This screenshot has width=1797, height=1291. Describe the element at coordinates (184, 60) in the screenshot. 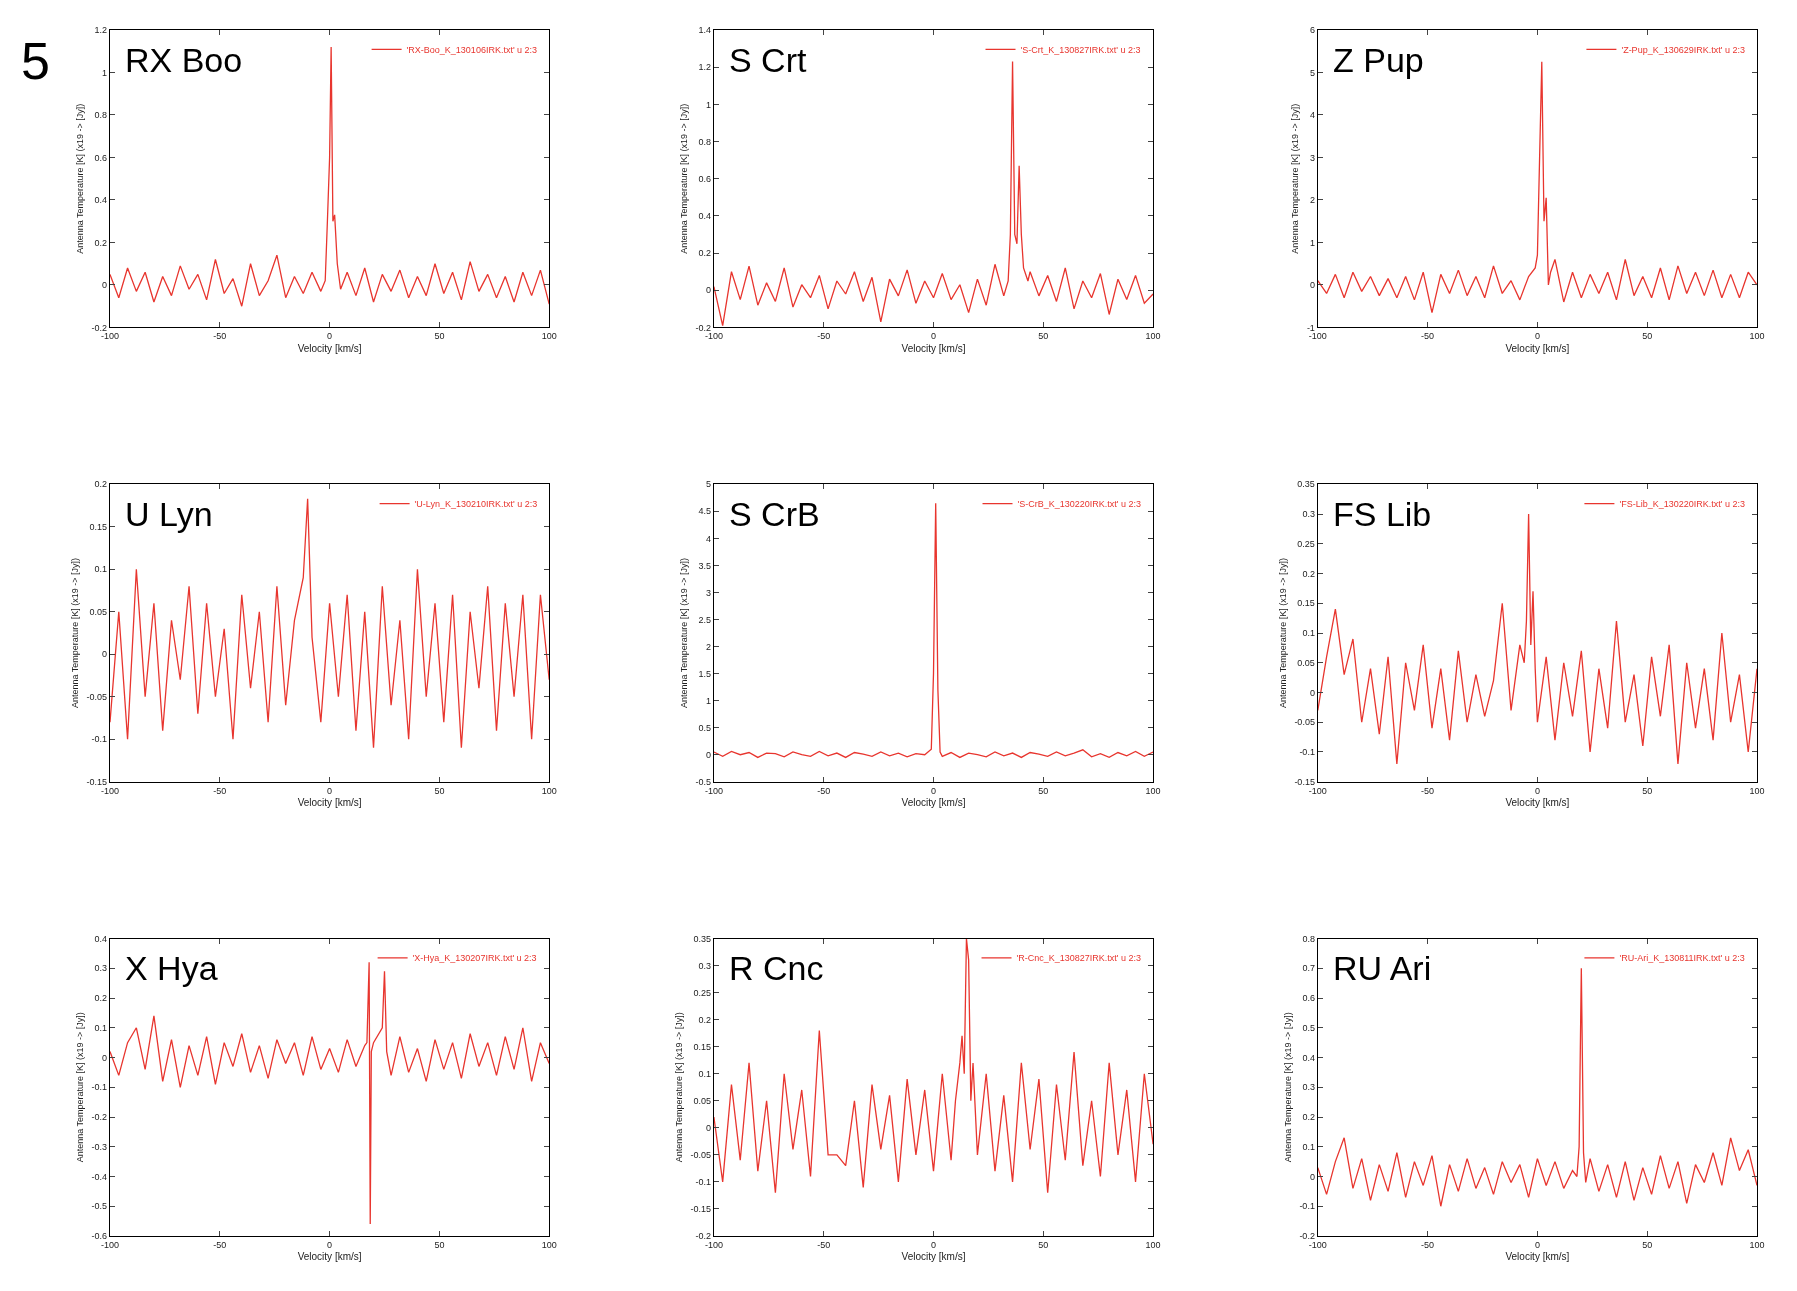

I see `chart-title: RX Boo` at that location.